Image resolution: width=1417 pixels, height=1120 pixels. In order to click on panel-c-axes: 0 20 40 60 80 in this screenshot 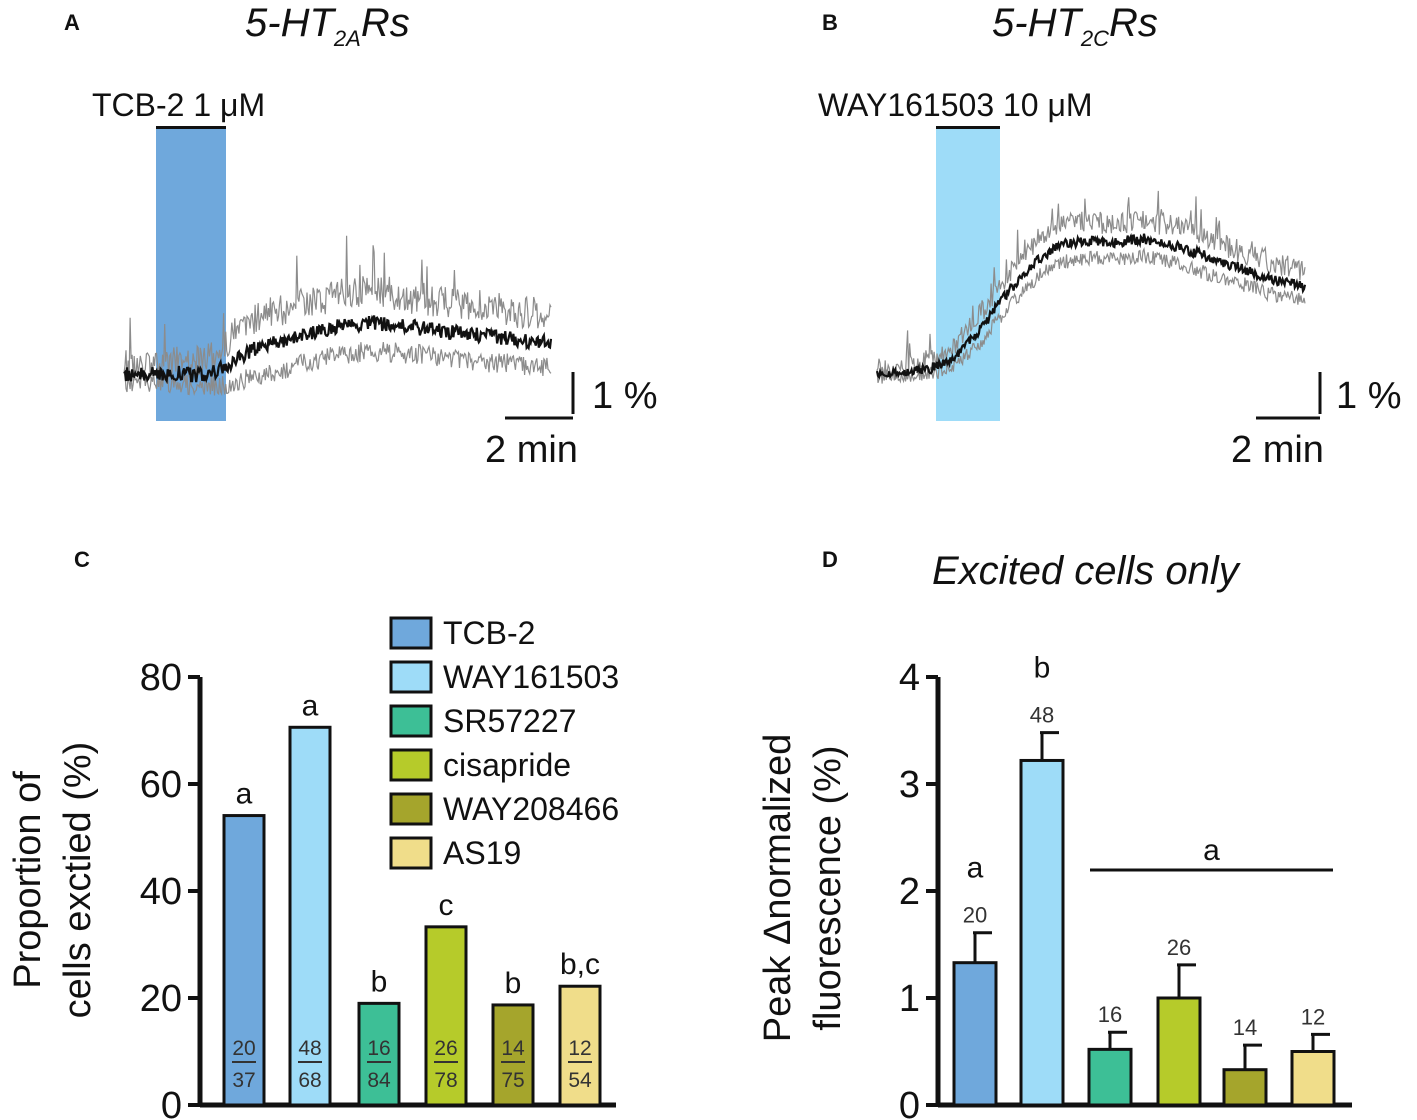, I will do `click(378, 888)`.